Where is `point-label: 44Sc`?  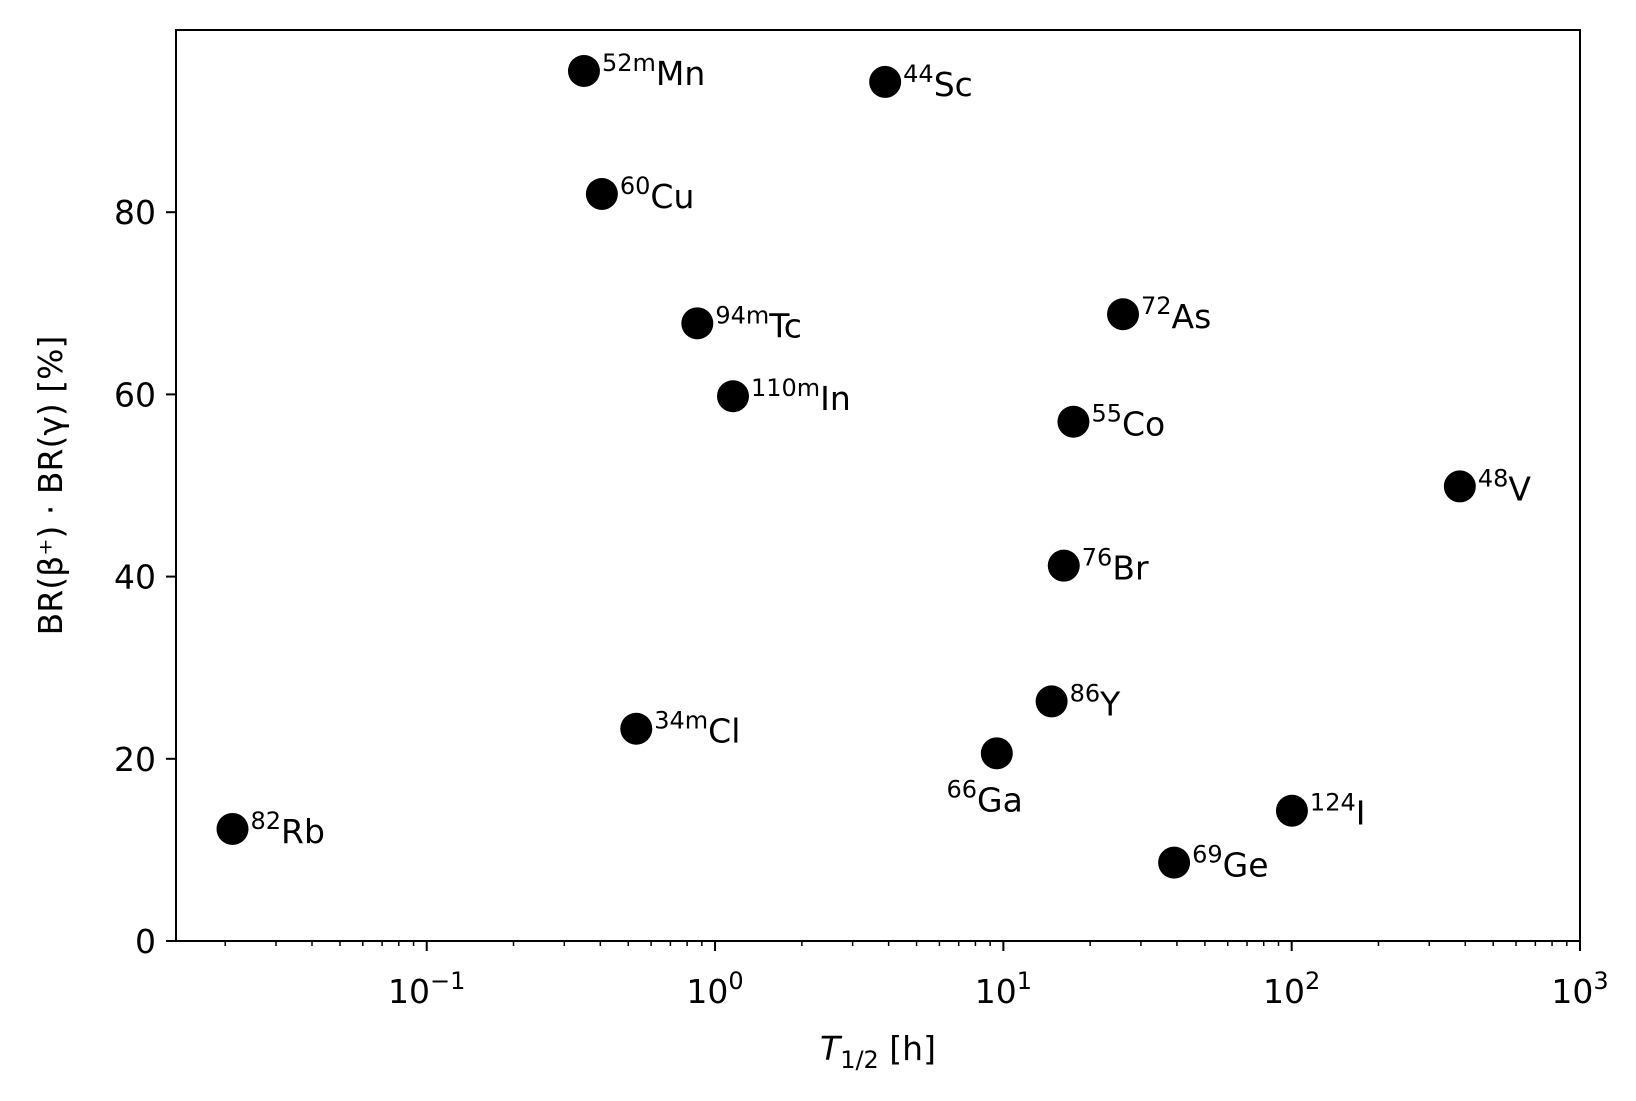 point-label: 44Sc is located at coordinates (938, 82).